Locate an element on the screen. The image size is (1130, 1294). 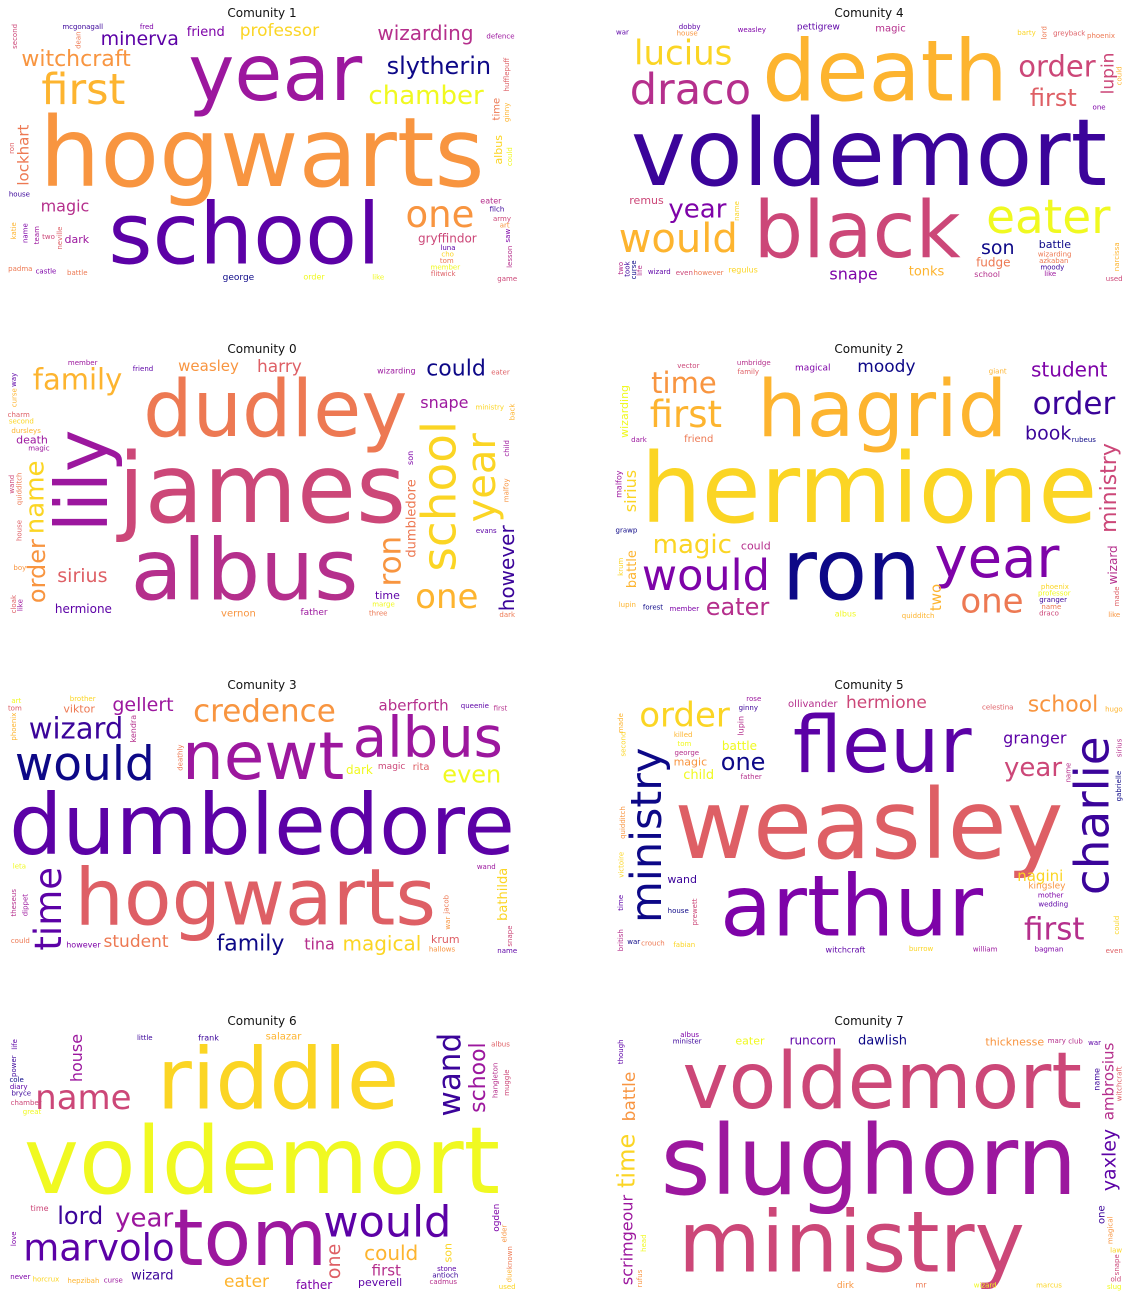
cloud-word: witchcraft is located at coordinates (1120, 1083).